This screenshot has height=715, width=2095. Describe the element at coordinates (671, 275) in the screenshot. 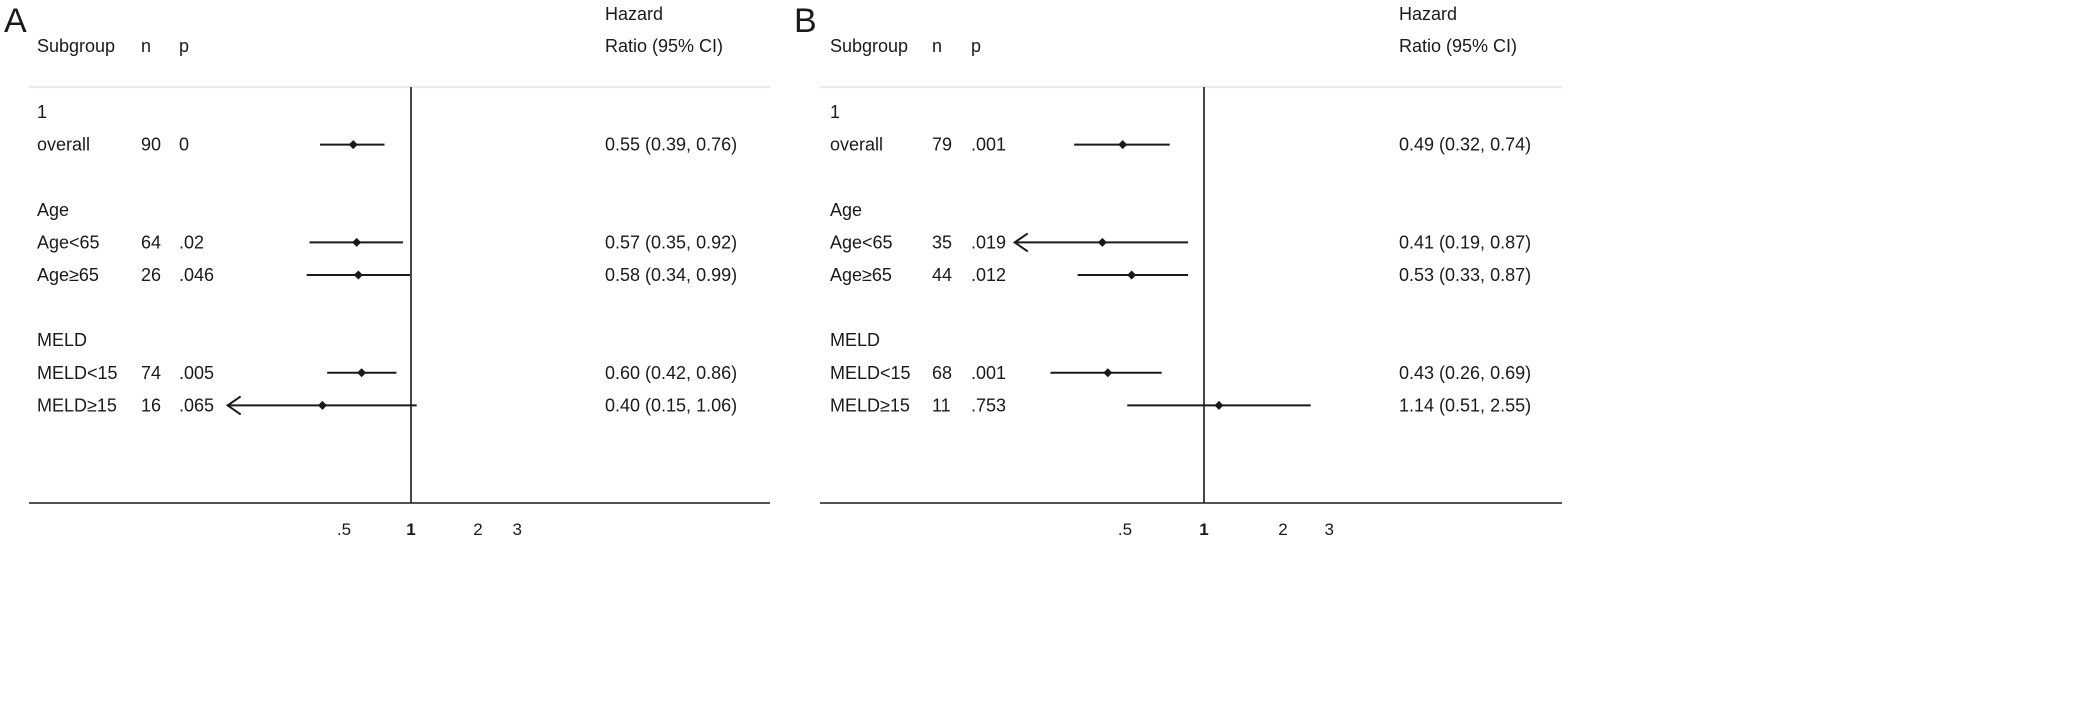

I see `hazard-ratio-ci: 0.58 (0.34, 0.99)` at that location.